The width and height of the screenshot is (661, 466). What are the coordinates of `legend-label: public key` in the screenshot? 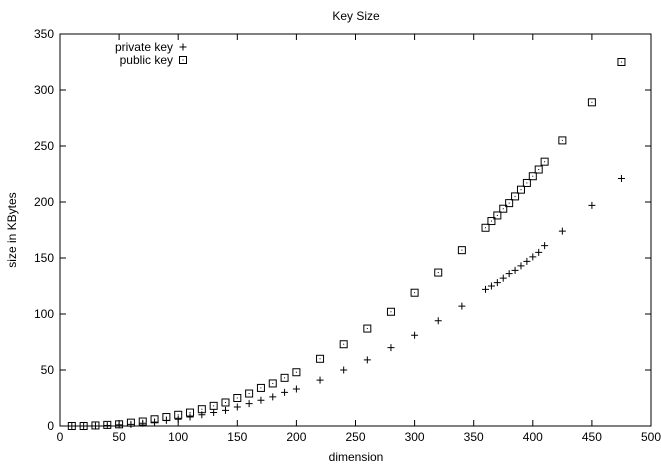 It's located at (146, 60).